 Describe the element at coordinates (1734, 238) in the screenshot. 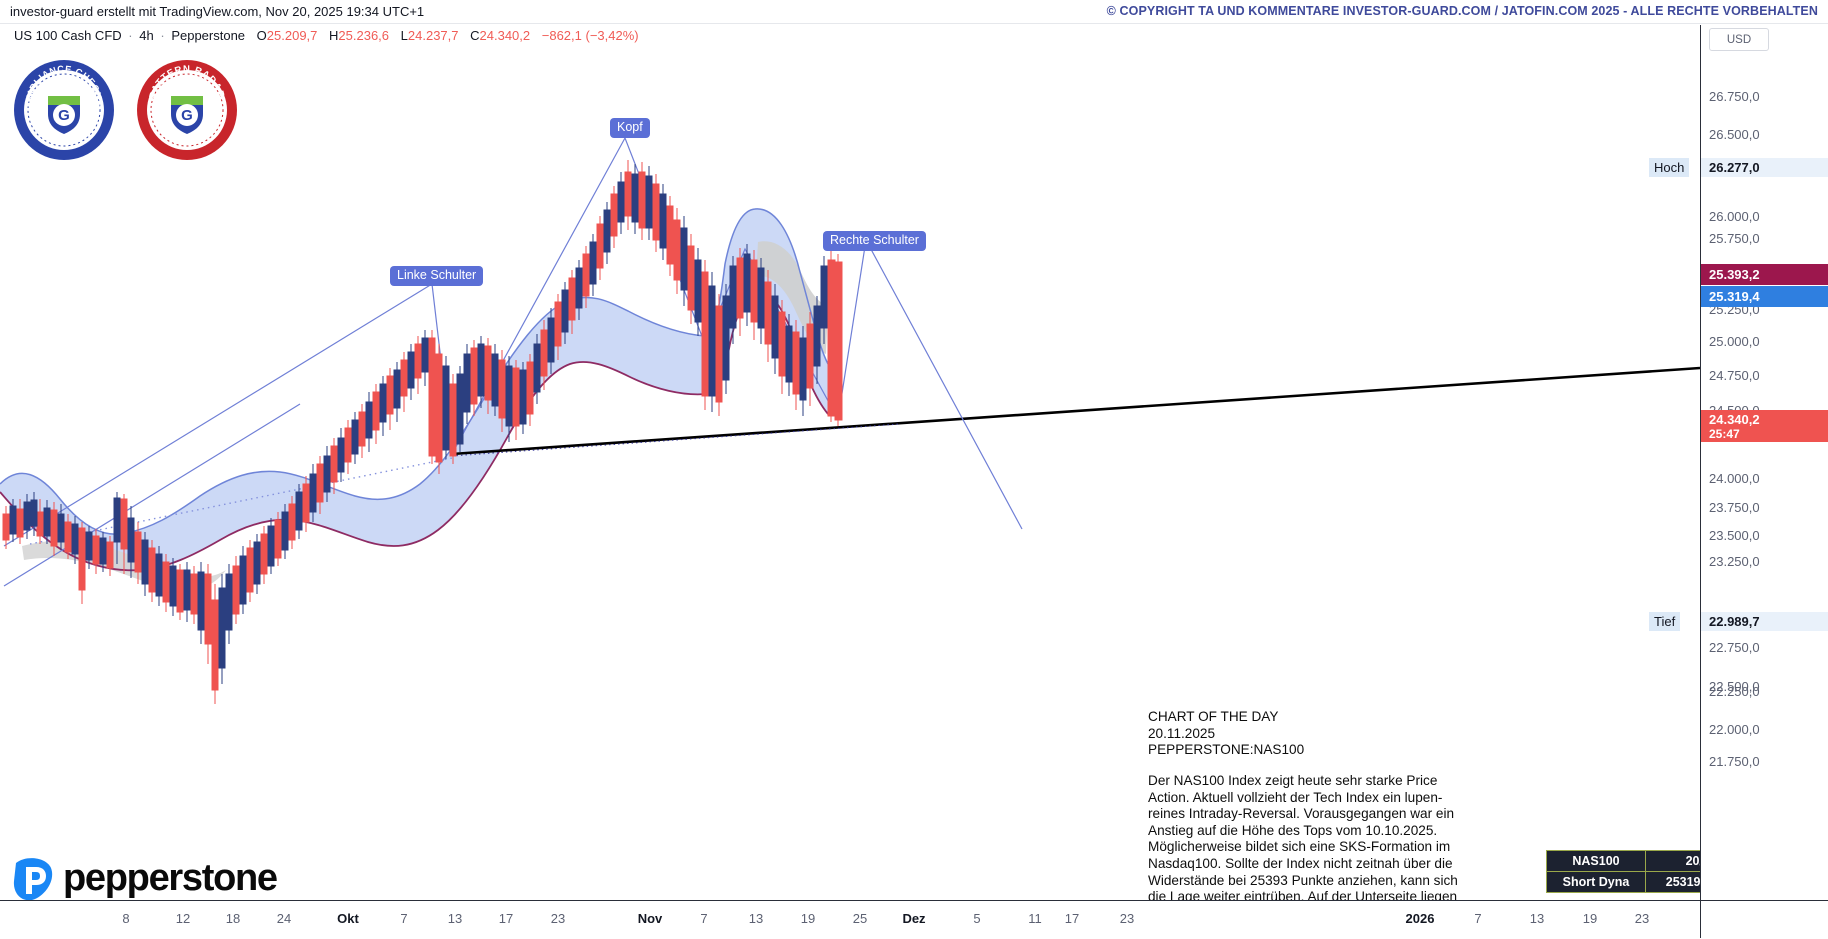

I see `price-tick: 25.750,0` at that location.